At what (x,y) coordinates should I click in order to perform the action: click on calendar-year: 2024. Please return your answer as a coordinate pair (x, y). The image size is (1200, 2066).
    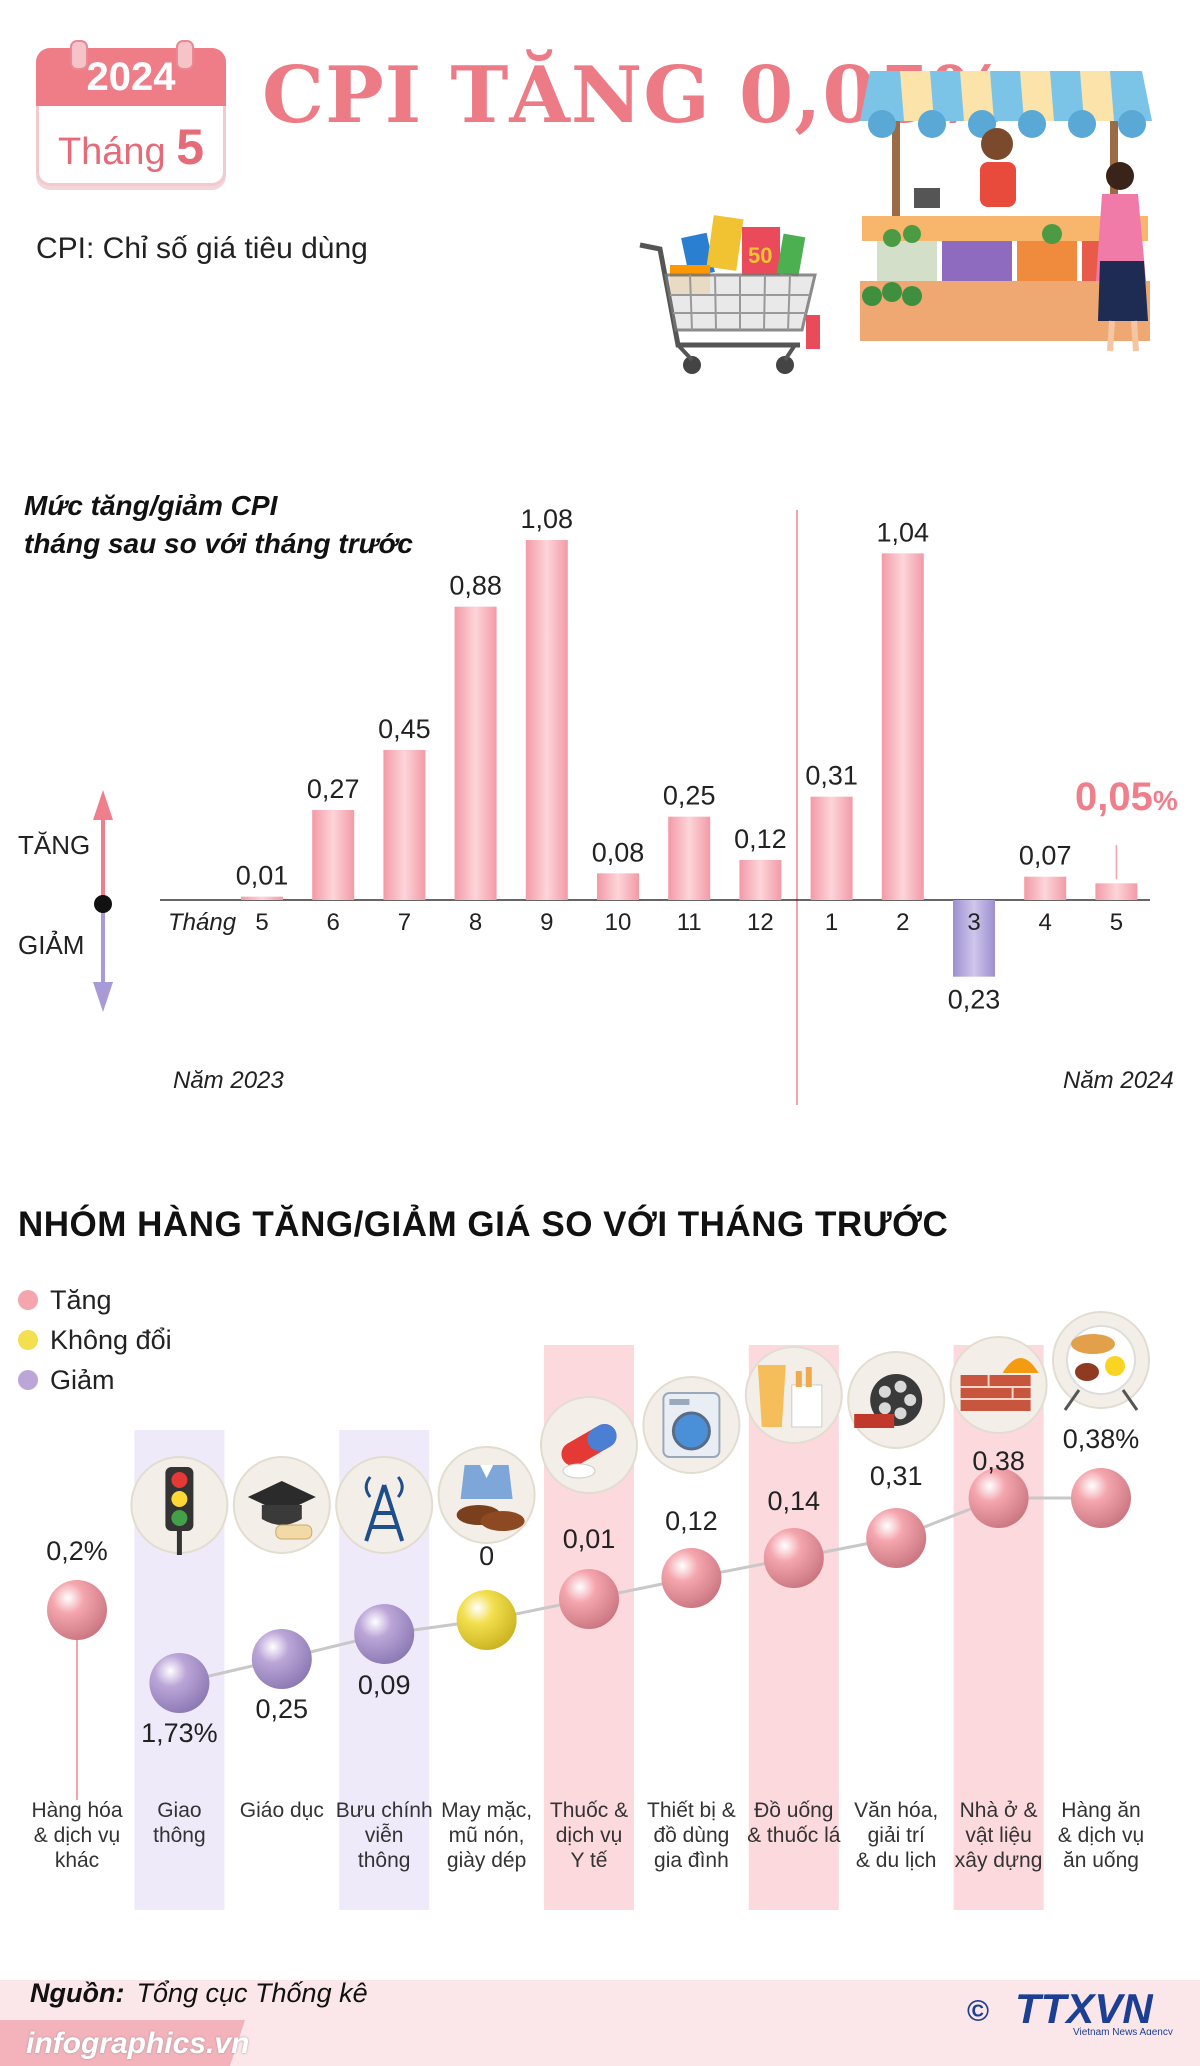
    Looking at the image, I should click on (131, 77).